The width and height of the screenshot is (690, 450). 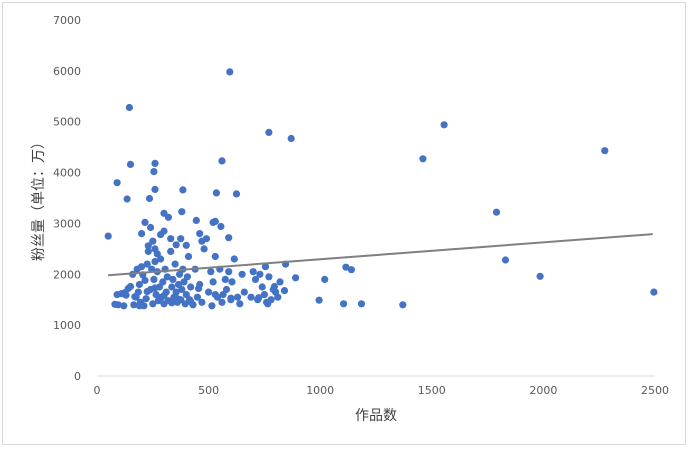 What do you see at coordinates (67, 223) in the screenshot?
I see `y-tick-label: 3000` at bounding box center [67, 223].